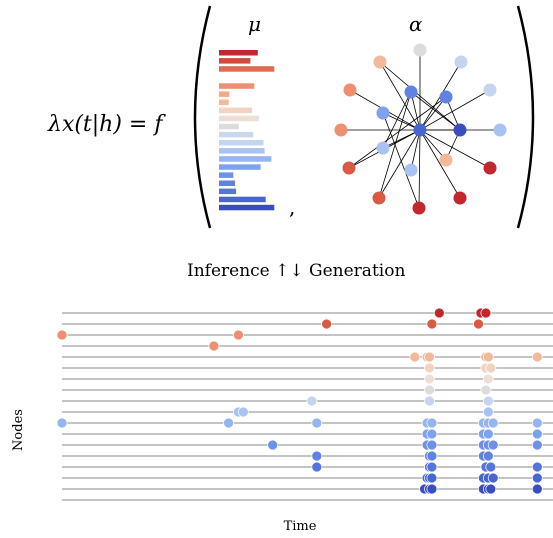  I want to click on mu-bar-chart, so click(247, 130).